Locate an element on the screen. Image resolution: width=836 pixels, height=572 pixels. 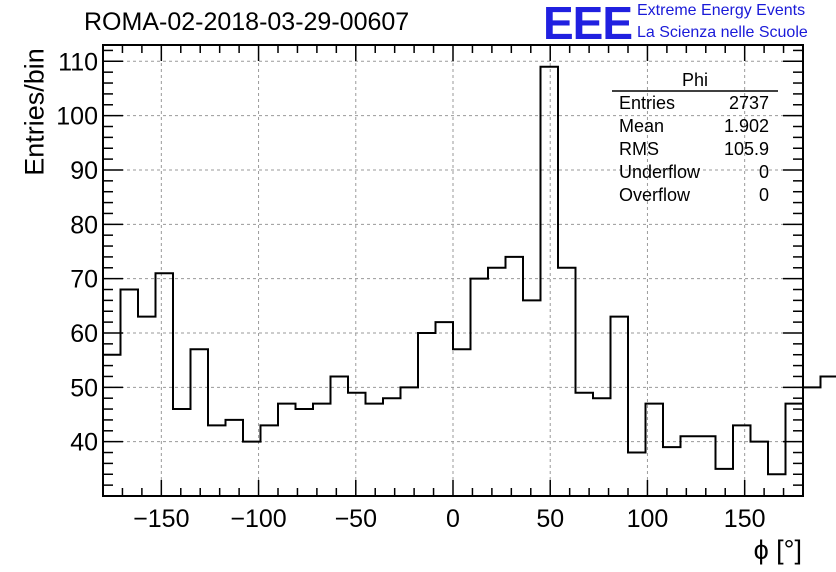
x-tick-label: 150 is located at coordinates (745, 519).